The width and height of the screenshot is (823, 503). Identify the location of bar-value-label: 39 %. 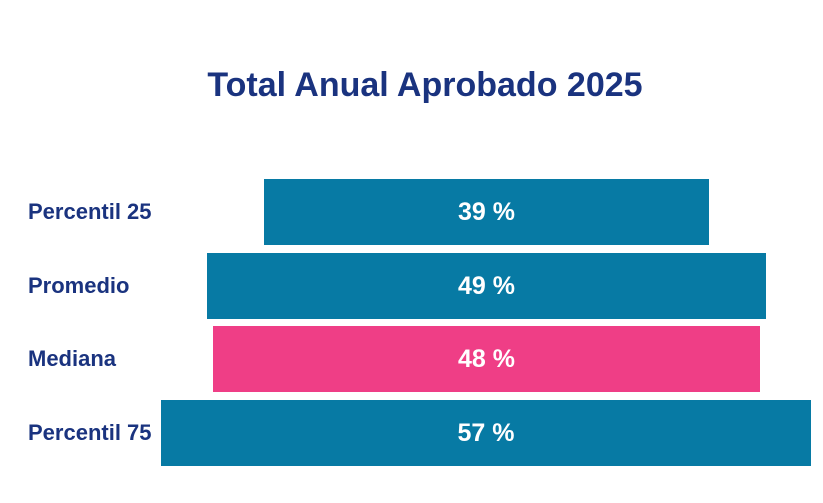
(486, 211).